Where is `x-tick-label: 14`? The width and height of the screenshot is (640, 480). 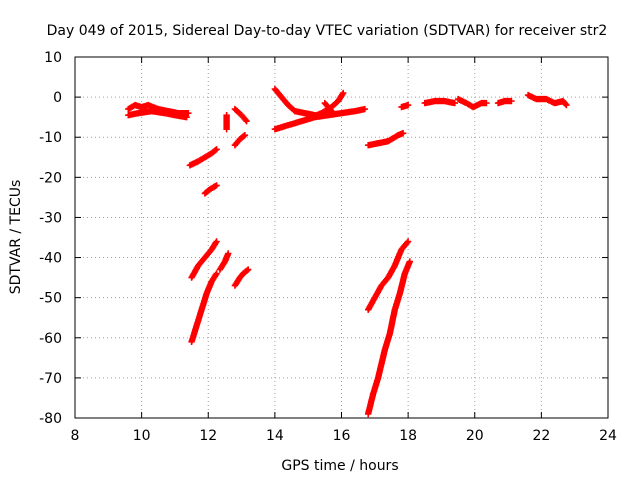
x-tick-label: 14 is located at coordinates (275, 436).